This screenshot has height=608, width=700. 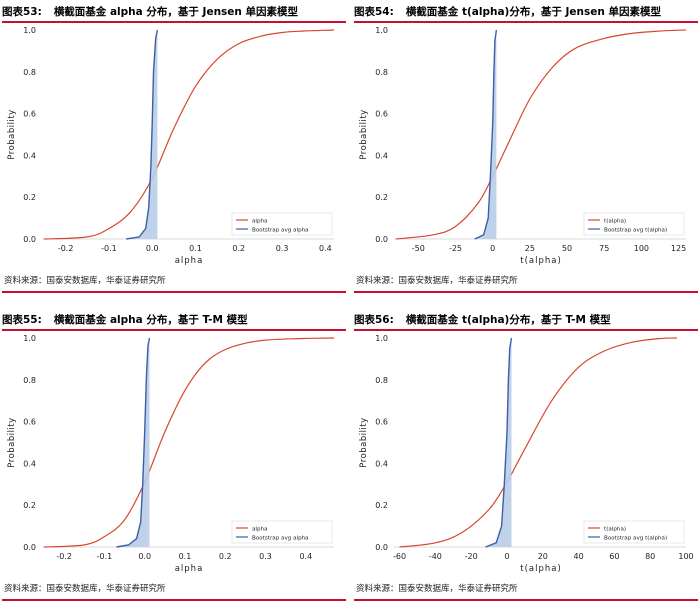 What do you see at coordinates (64, 556) in the screenshot?
I see `x-tick-label: -0.2` at bounding box center [64, 556].